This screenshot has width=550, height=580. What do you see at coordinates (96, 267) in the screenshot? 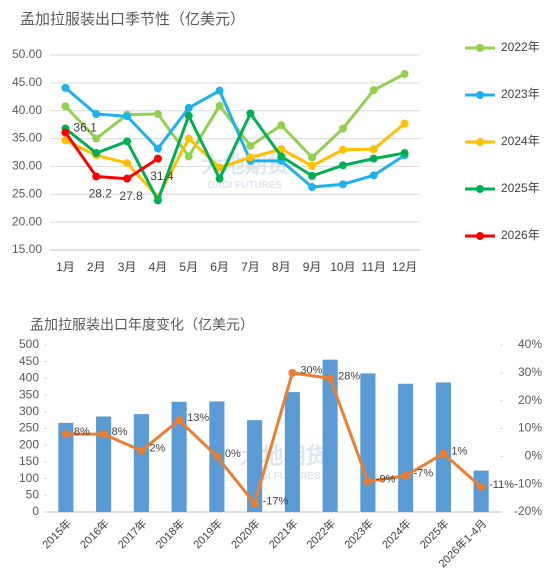
I see `x-tick-label: 2月` at bounding box center [96, 267].